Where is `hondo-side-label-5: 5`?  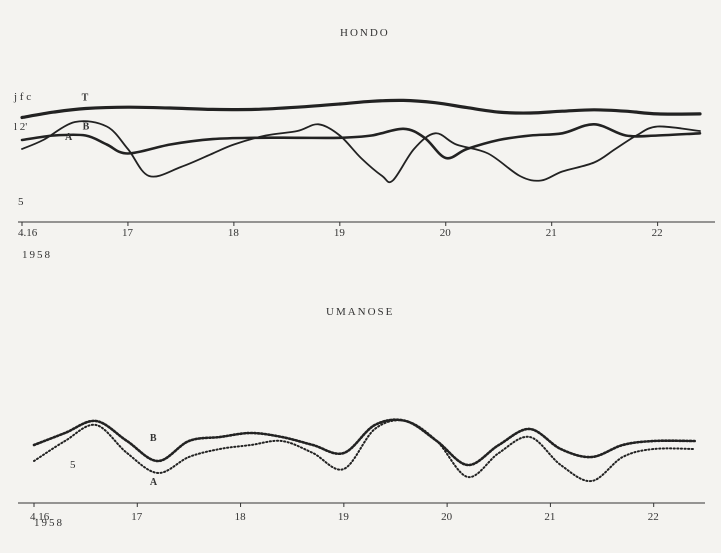 hondo-side-label-5: 5 is located at coordinates (21, 202).